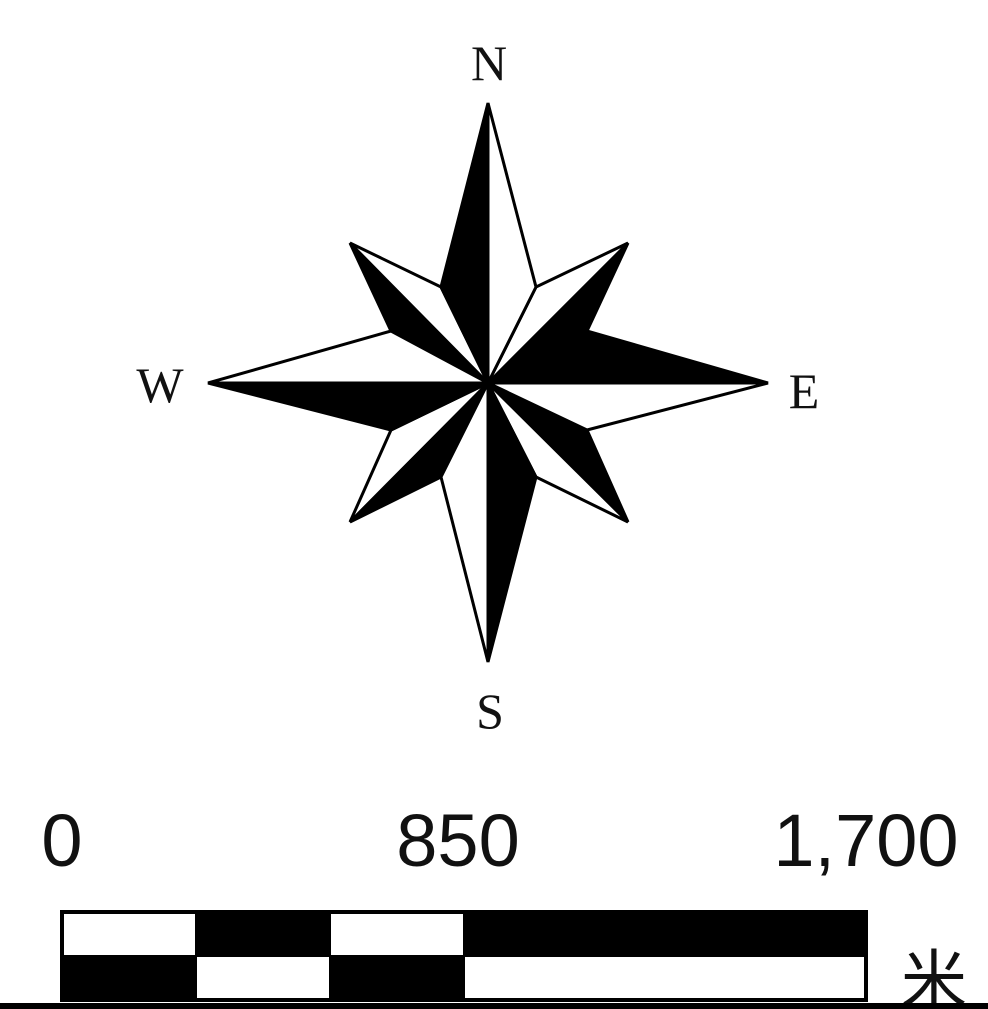 This screenshot has height=1009, width=988. Describe the element at coordinates (490, 711) in the screenshot. I see `compass-label-south: S` at that location.